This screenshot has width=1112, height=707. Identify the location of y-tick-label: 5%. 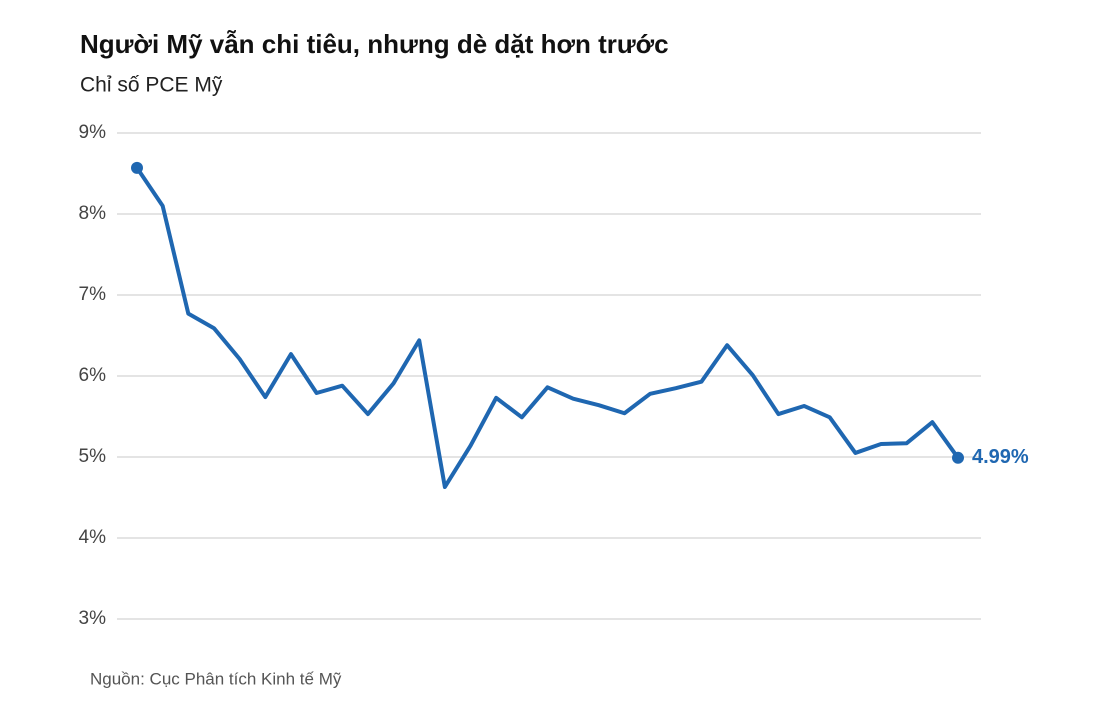
(93, 456).